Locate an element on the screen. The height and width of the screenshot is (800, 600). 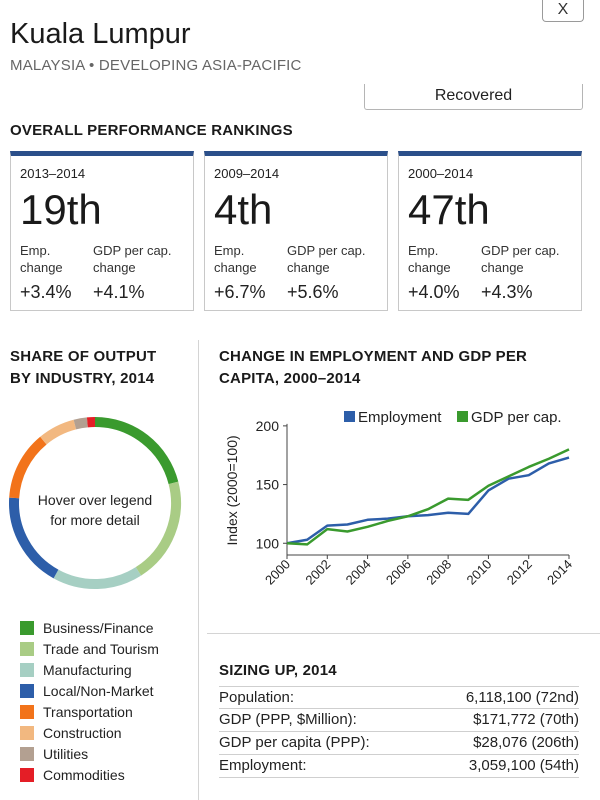
legend-item-construction: Construction is located at coordinates (89, 732).